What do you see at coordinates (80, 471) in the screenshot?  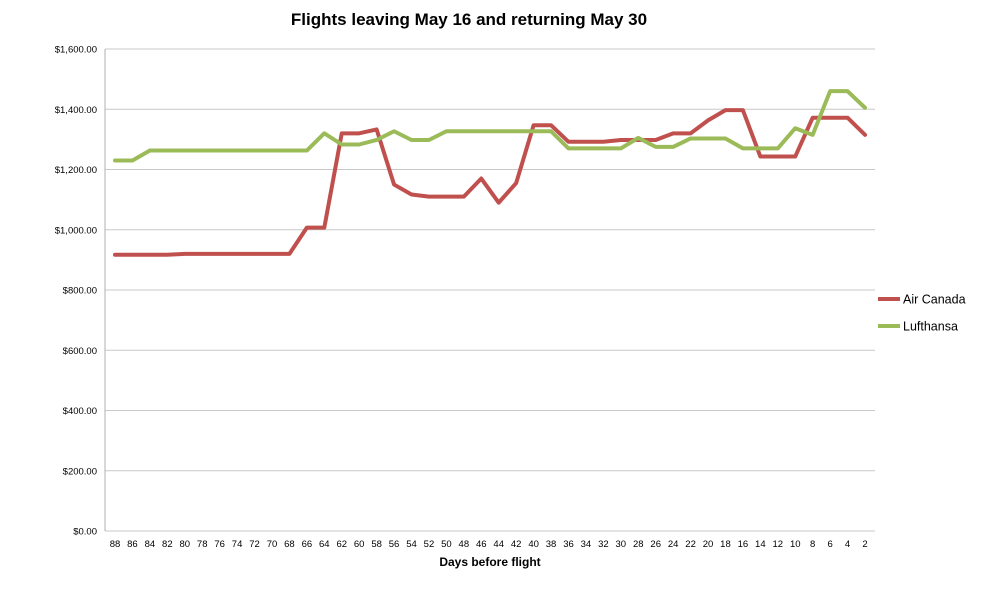 I see `y-tick-label: $200.00` at bounding box center [80, 471].